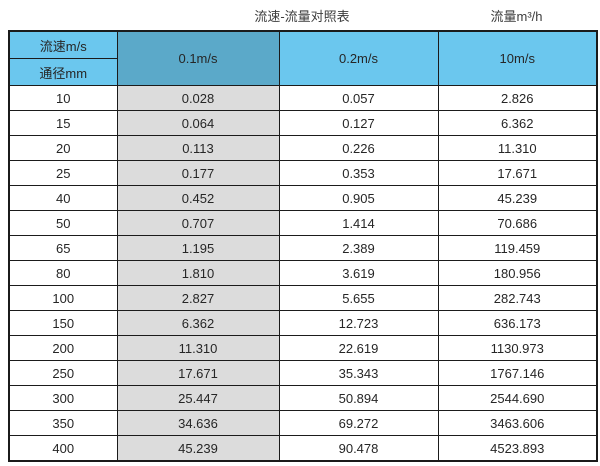  I want to click on flow-value-cell: 0.905, so click(358, 198).